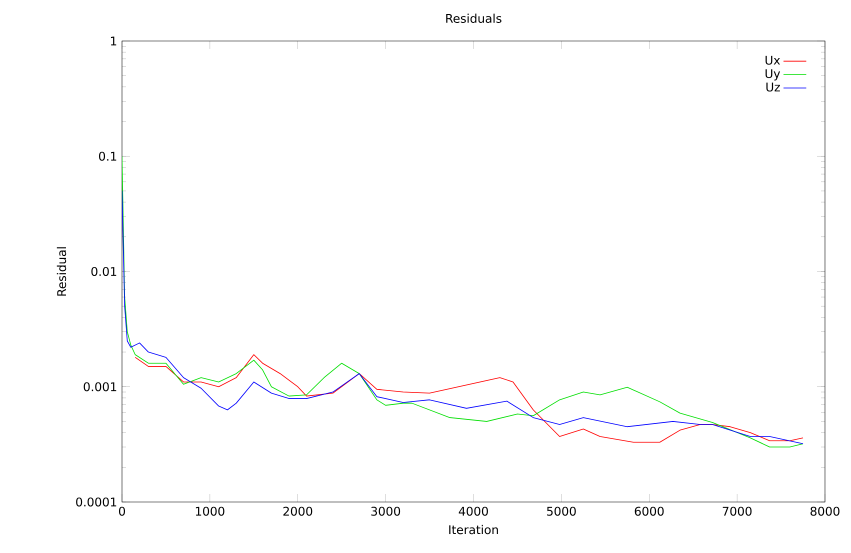 The width and height of the screenshot is (851, 553). Describe the element at coordinates (96, 502) in the screenshot. I see `y-tick-label: 0.0001` at that location.